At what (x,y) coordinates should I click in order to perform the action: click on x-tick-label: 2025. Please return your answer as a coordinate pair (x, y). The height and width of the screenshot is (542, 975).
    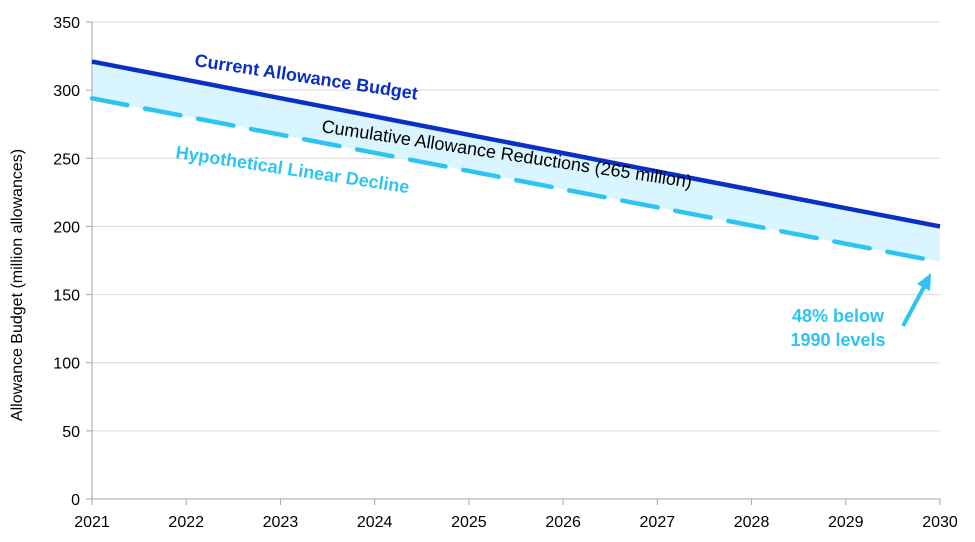
    Looking at the image, I should click on (469, 522).